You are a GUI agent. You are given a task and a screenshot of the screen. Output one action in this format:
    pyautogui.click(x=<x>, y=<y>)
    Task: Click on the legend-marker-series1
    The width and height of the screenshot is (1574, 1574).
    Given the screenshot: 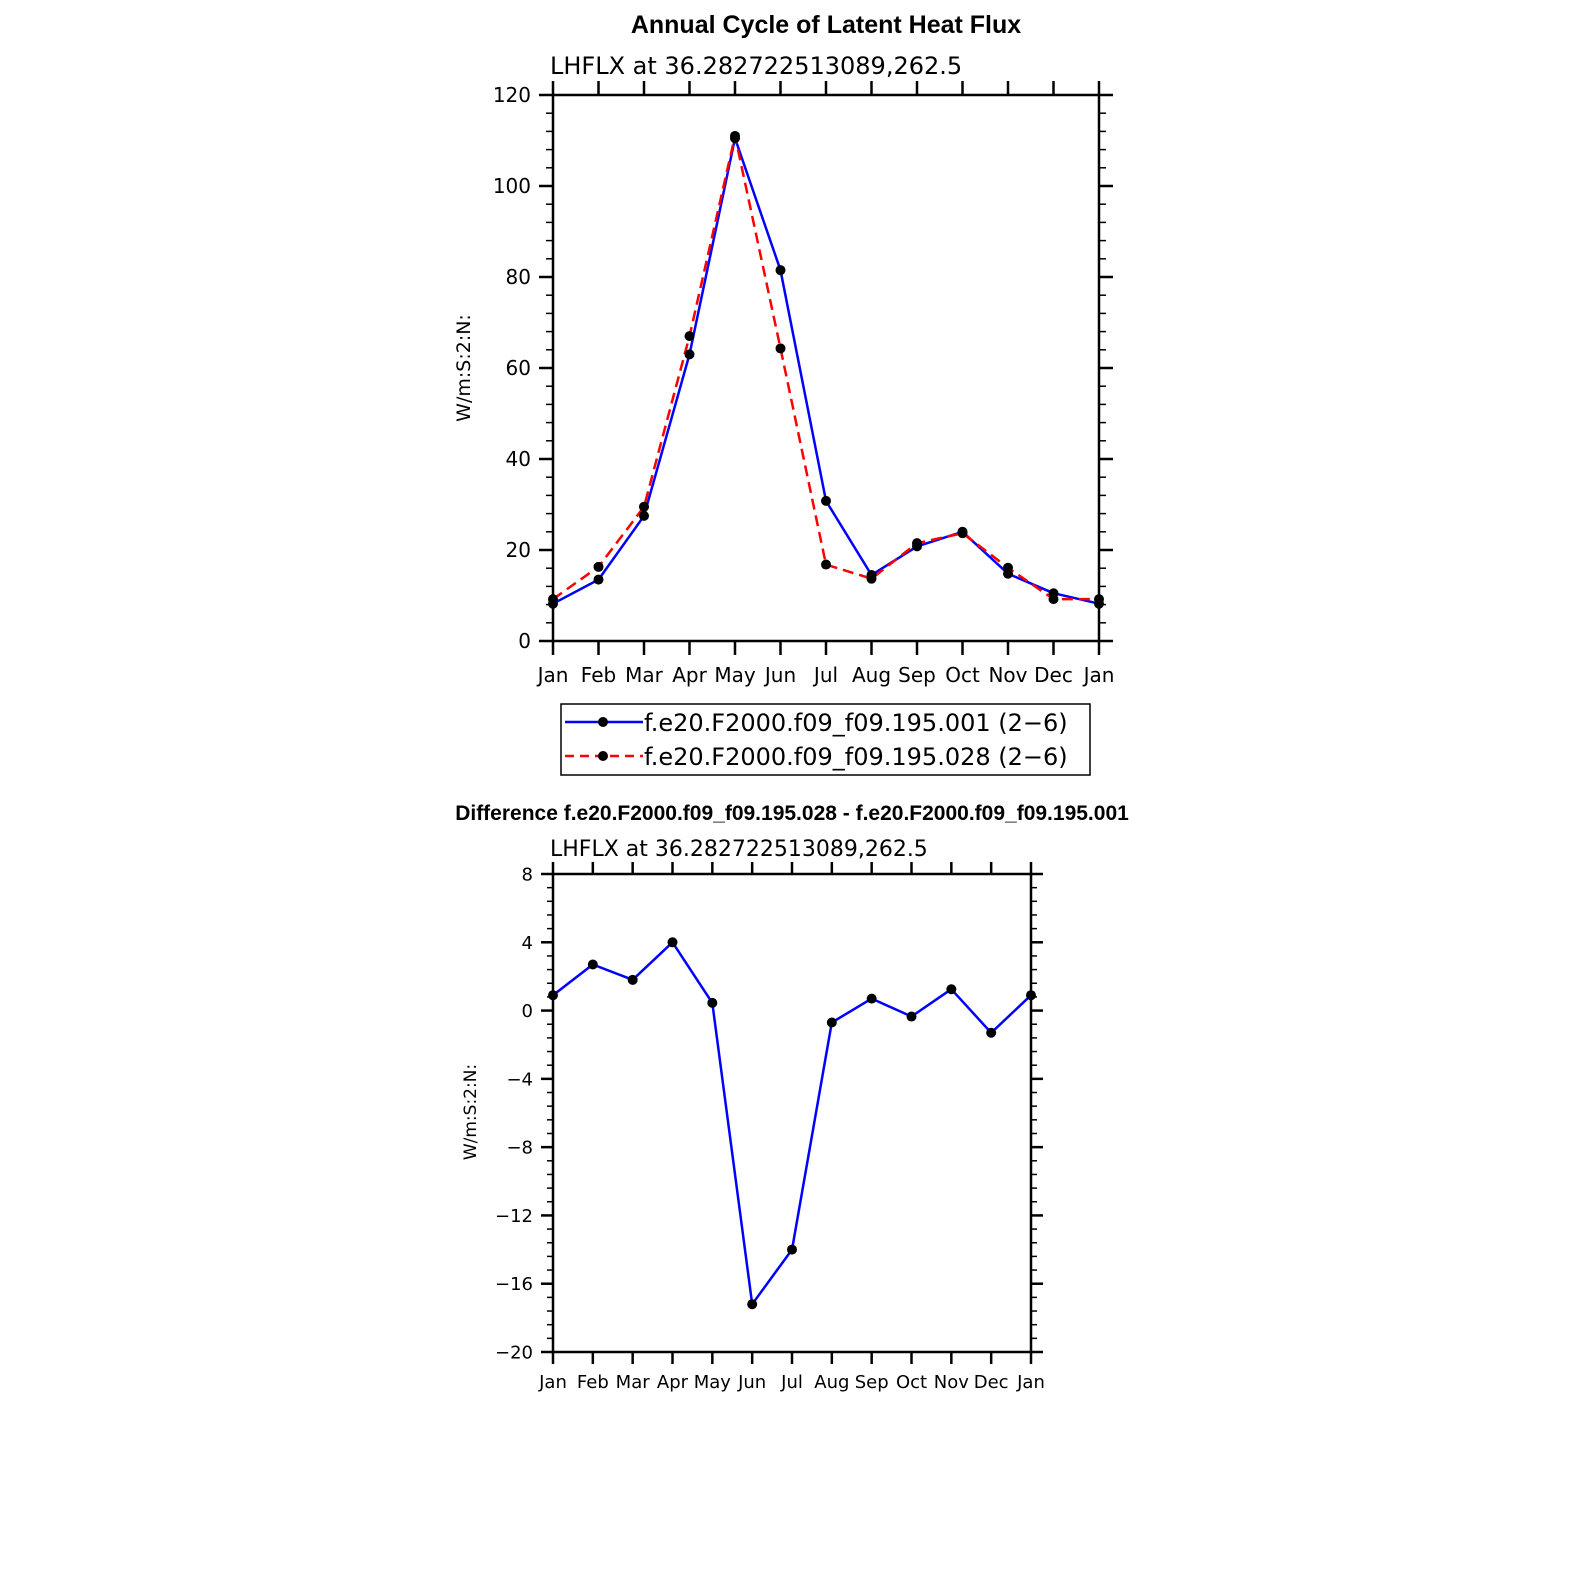 What is the action you would take?
    pyautogui.click(x=603, y=722)
    